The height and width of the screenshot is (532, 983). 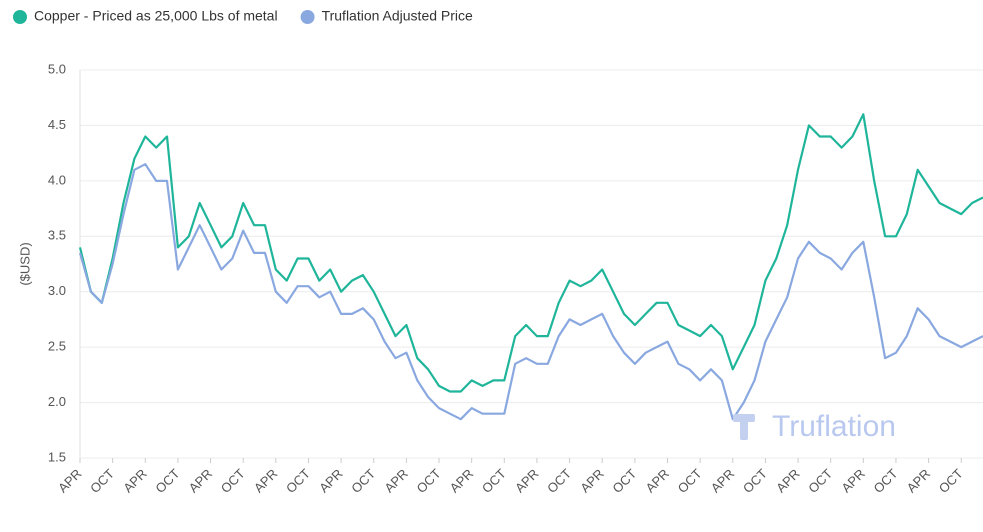 What do you see at coordinates (57, 401) in the screenshot?
I see `y-tick-label: 2.0` at bounding box center [57, 401].